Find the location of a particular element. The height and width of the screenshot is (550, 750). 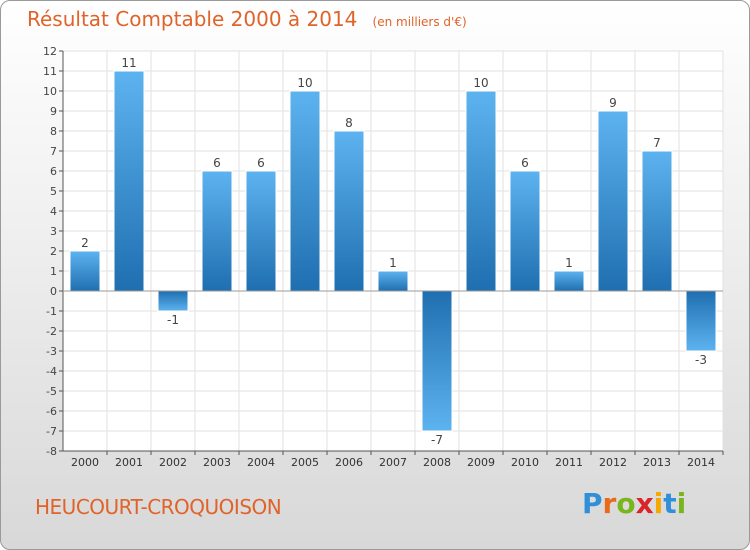

y-tick-label: -2 is located at coordinates (51, 331).